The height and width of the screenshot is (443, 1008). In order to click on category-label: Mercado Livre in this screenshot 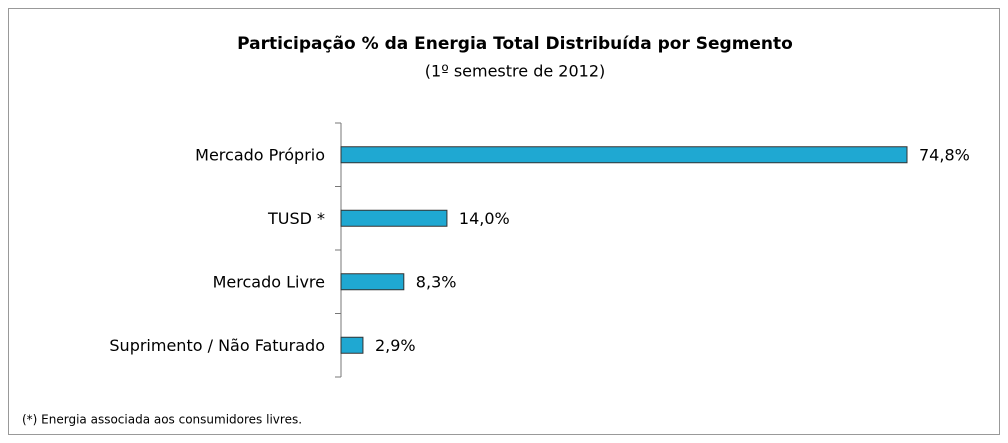, I will do `click(269, 281)`.